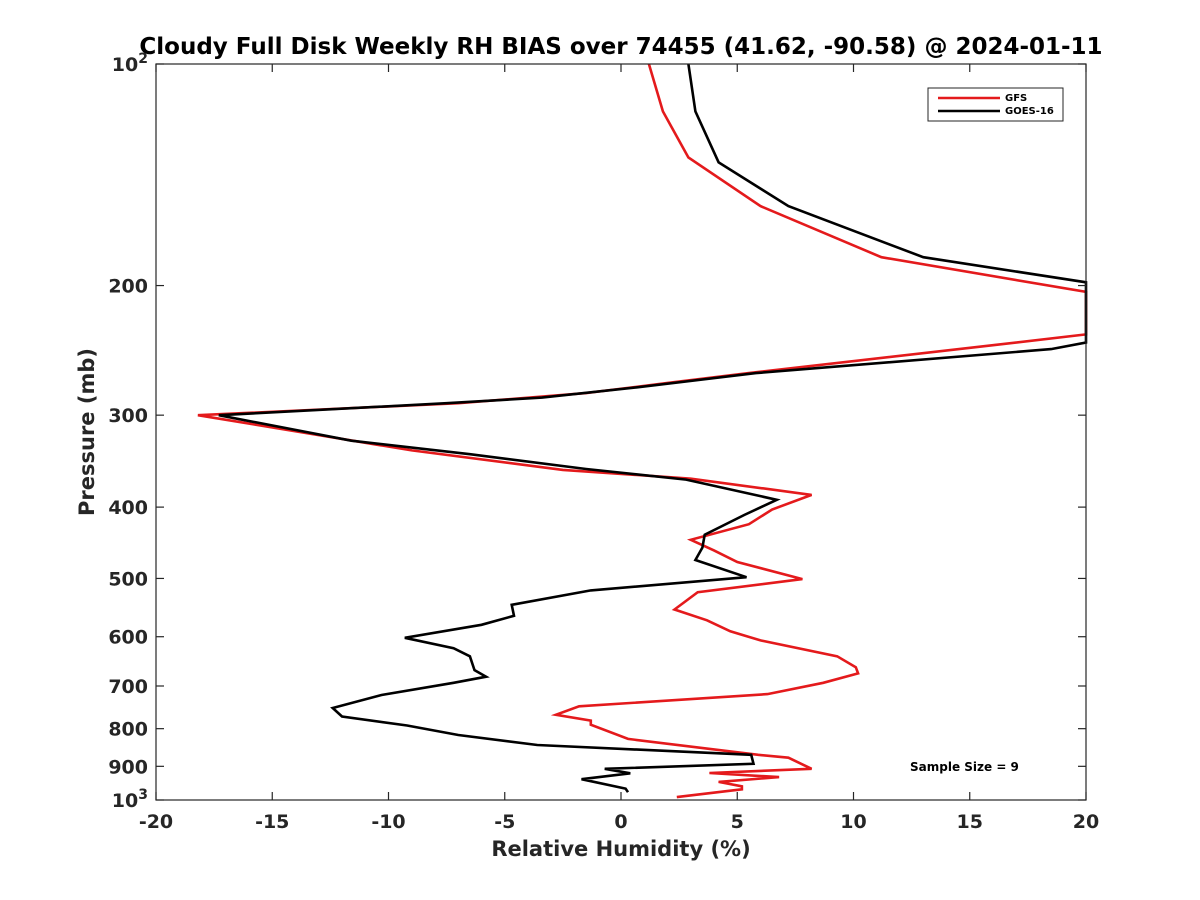  Describe the element at coordinates (128, 416) in the screenshot. I see `y-tick-label: 300` at that location.